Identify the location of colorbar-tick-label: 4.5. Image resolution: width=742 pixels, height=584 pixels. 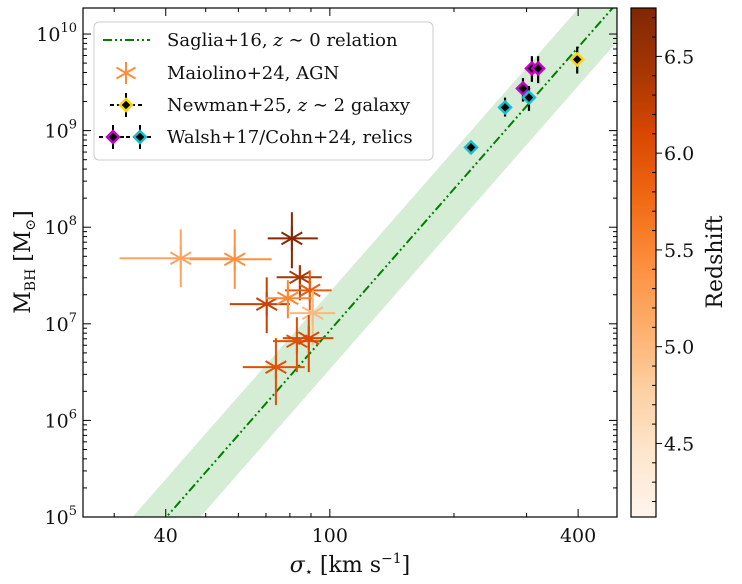
(679, 444).